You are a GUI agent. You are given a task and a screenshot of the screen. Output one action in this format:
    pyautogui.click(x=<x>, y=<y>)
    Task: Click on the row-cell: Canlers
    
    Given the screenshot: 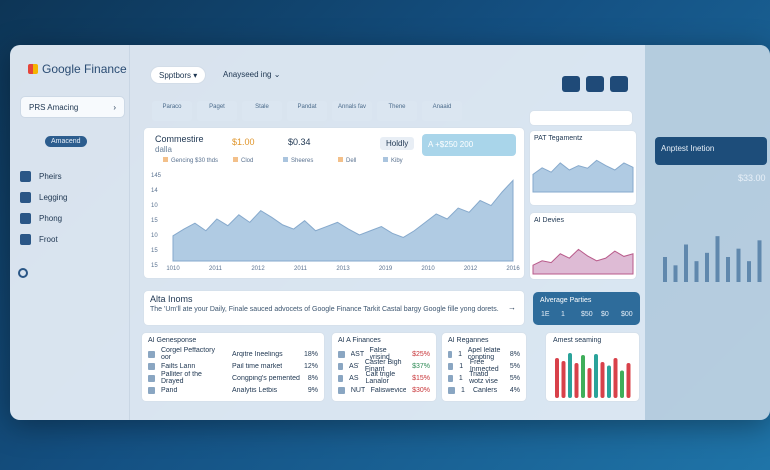 What is the action you would take?
    pyautogui.click(x=485, y=390)
    